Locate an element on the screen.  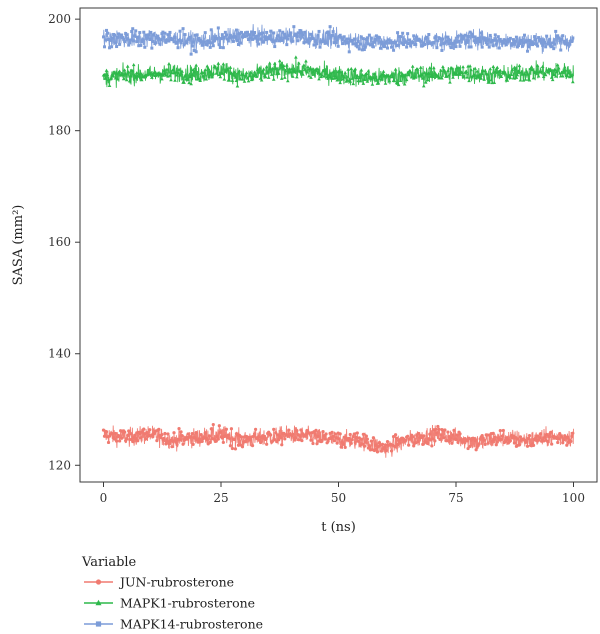
y-axis-title: SASA (mm²) is located at coordinates (18, 245).